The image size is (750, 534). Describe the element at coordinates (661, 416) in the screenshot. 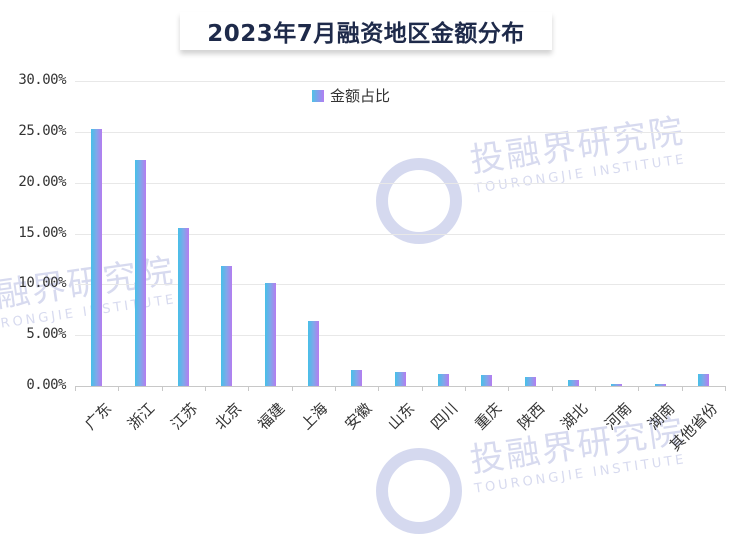

I see `x-tick-label: 湖南` at that location.